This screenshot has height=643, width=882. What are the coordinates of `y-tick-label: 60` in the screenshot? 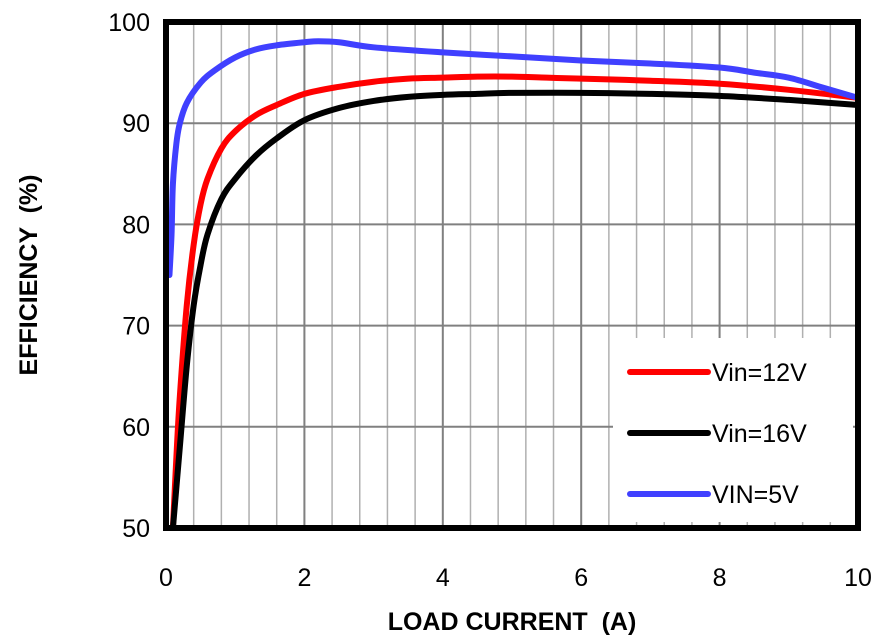 It's located at (136, 428).